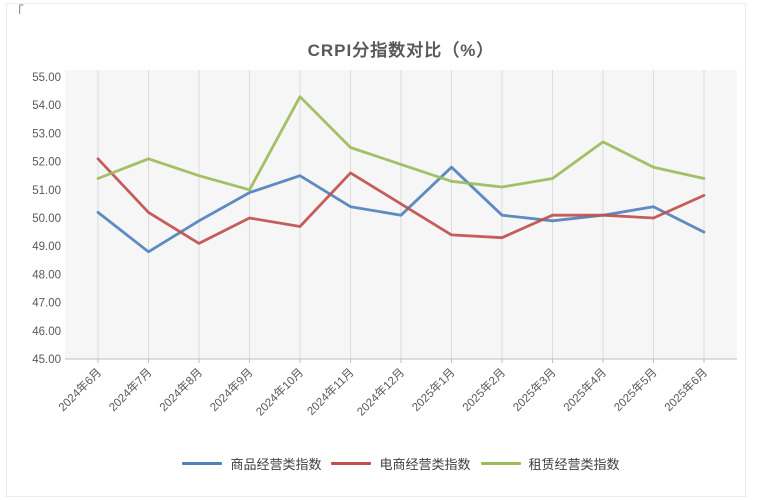 The width and height of the screenshot is (761, 500). What do you see at coordinates (46, 134) in the screenshot?
I see `y-tick-label: 53.00` at bounding box center [46, 134].